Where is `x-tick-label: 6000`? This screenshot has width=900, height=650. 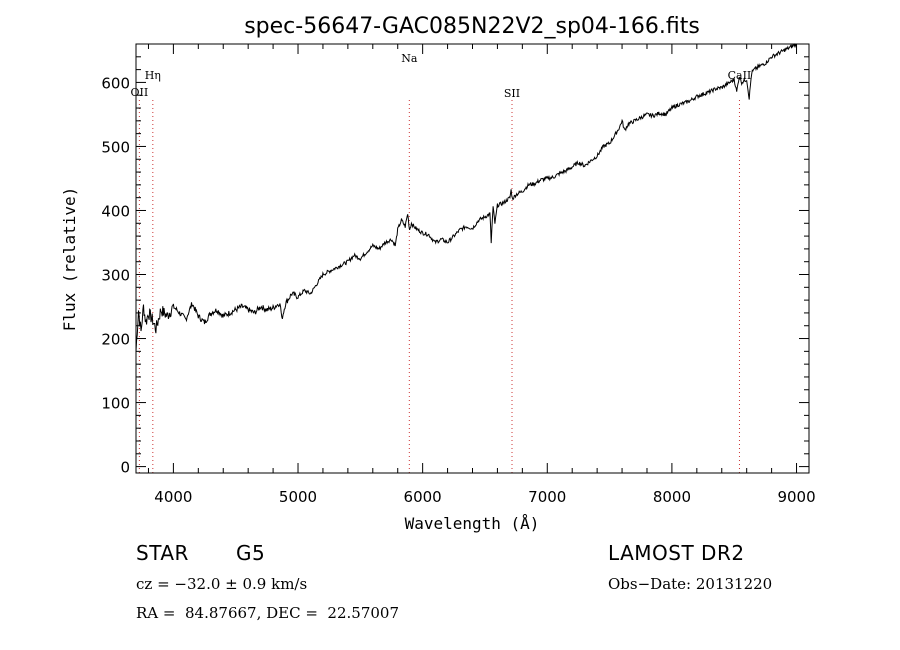 x-tick-label: 6000 is located at coordinates (423, 497).